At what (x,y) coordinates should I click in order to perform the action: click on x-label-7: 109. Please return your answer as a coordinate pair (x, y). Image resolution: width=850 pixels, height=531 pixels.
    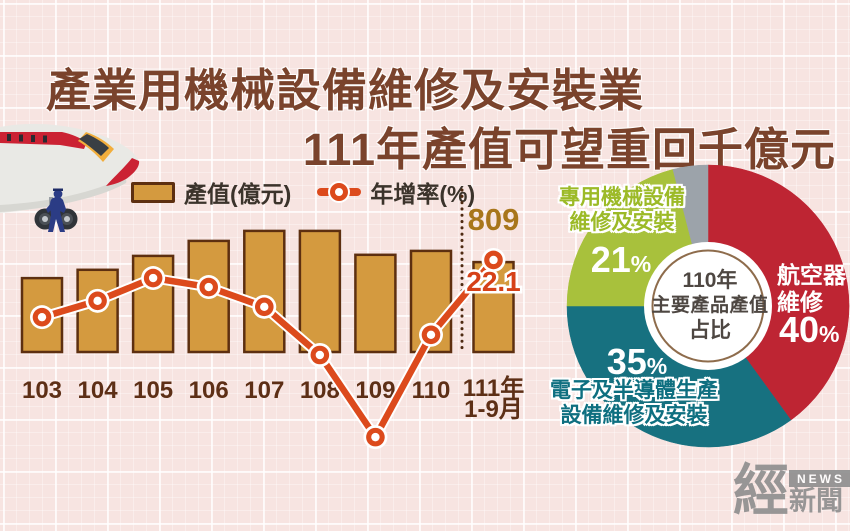
    Looking at the image, I should click on (375, 390).